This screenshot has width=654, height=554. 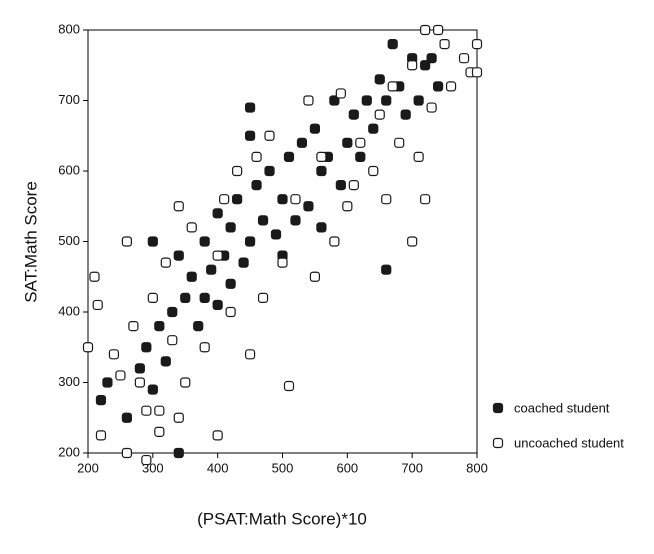 What do you see at coordinates (69, 310) in the screenshot?
I see `y-tick-label: 400` at bounding box center [69, 310].